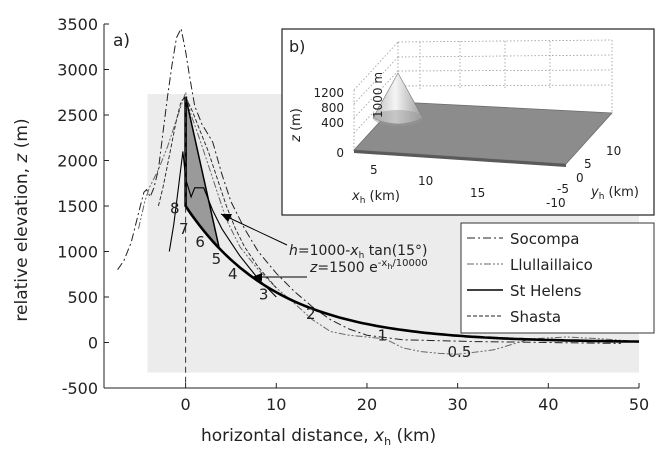 The image size is (665, 453). I want to click on contour-label: 7, so click(184, 229).